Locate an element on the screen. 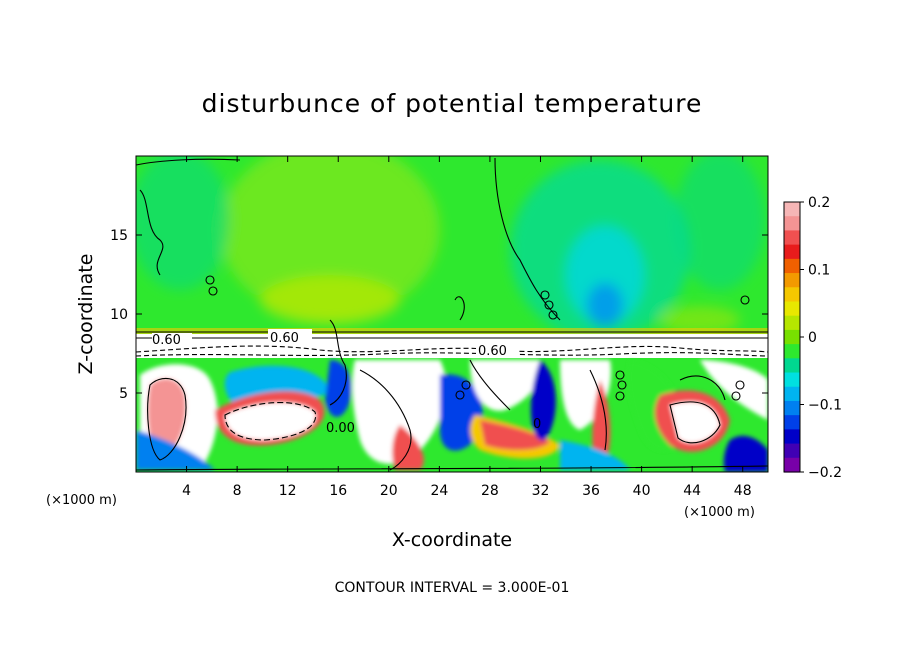  x-tick-label: 36 is located at coordinates (591, 491).